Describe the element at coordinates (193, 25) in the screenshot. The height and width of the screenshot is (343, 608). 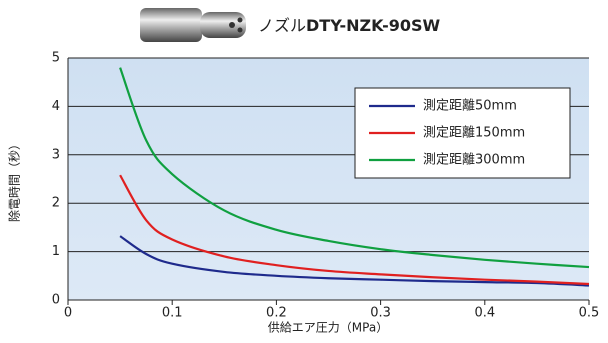
I see `nozzle-icon` at that location.